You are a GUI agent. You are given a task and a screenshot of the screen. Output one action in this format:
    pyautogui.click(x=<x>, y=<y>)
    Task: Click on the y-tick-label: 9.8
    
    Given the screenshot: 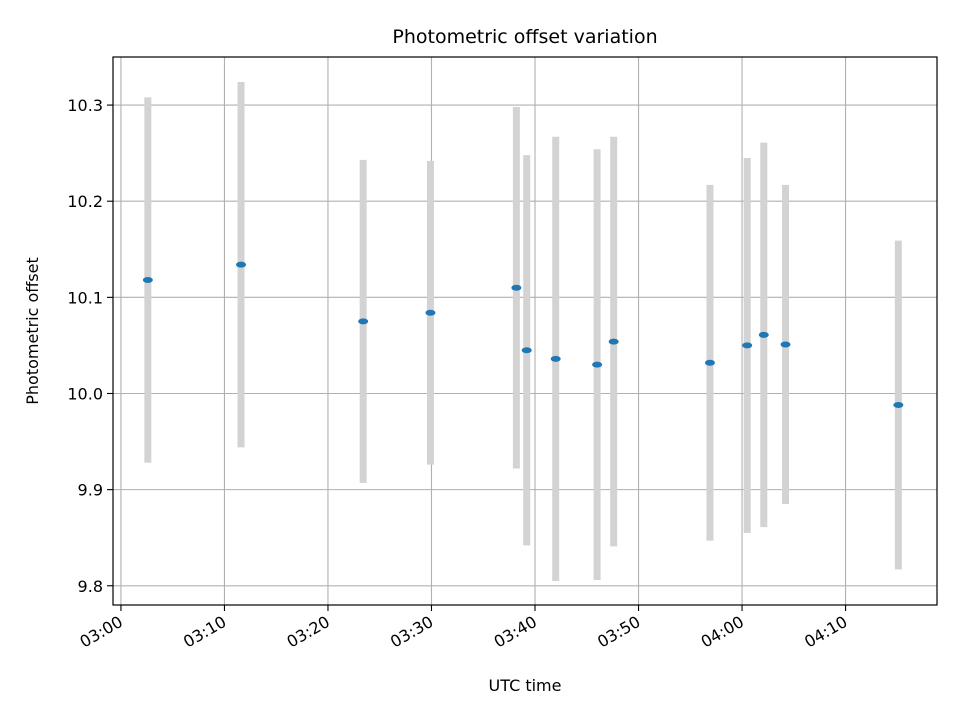 What is the action you would take?
    pyautogui.click(x=90, y=586)
    